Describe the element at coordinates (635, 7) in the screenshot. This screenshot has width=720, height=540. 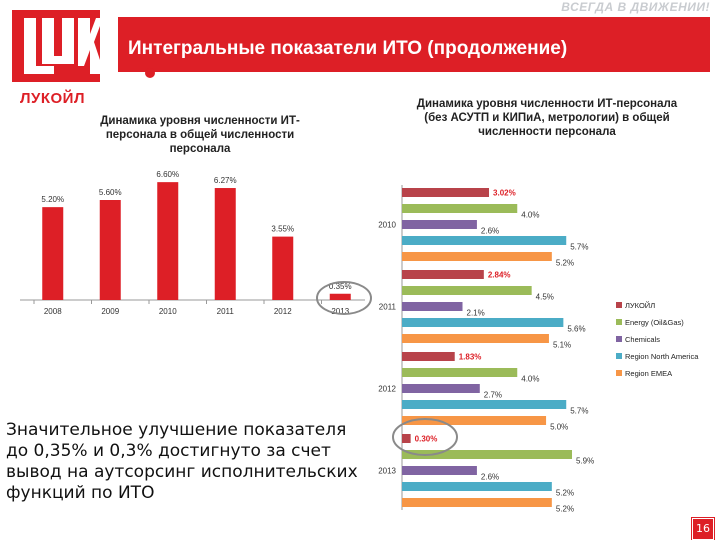
I see `slogan: ВСЕГДА В ДВИЖЕНИИ!` at that location.